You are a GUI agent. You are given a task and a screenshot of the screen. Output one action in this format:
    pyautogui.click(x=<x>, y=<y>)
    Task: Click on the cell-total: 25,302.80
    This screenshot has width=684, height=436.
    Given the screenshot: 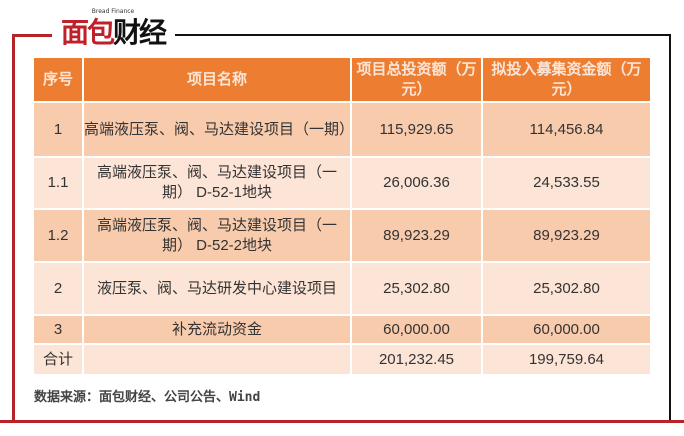 What is the action you would take?
    pyautogui.click(x=416, y=288)
    